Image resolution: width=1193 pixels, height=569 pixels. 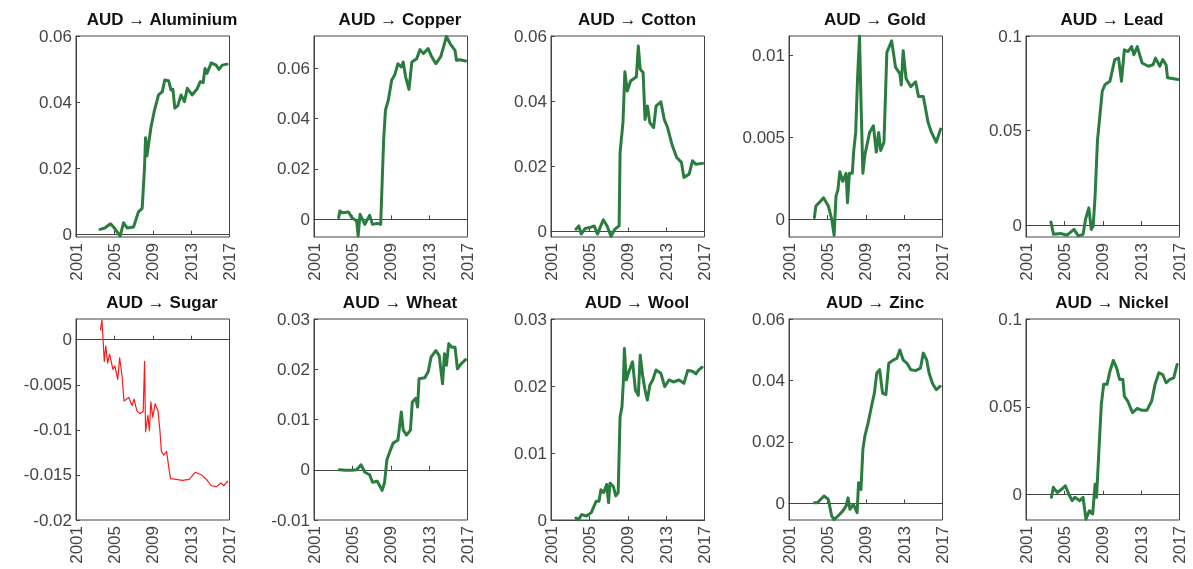 I want to click on chart-title: AUD → Wheat, so click(x=399, y=302).